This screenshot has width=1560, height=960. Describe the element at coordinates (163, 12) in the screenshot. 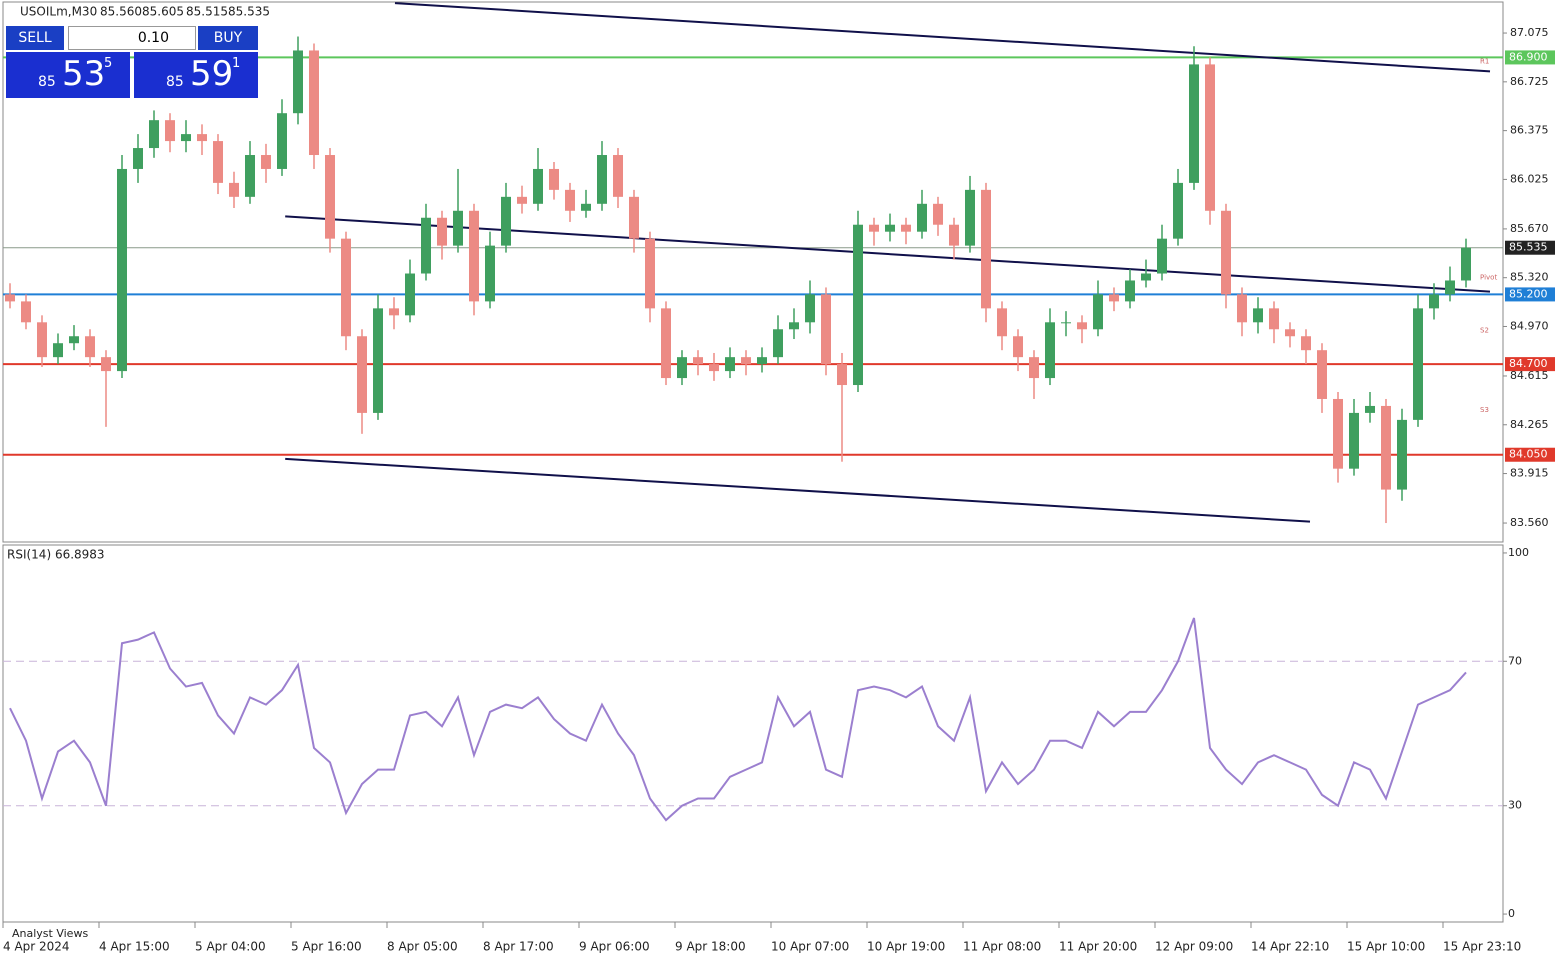

I see `ohlc-high: 85.605` at that location.